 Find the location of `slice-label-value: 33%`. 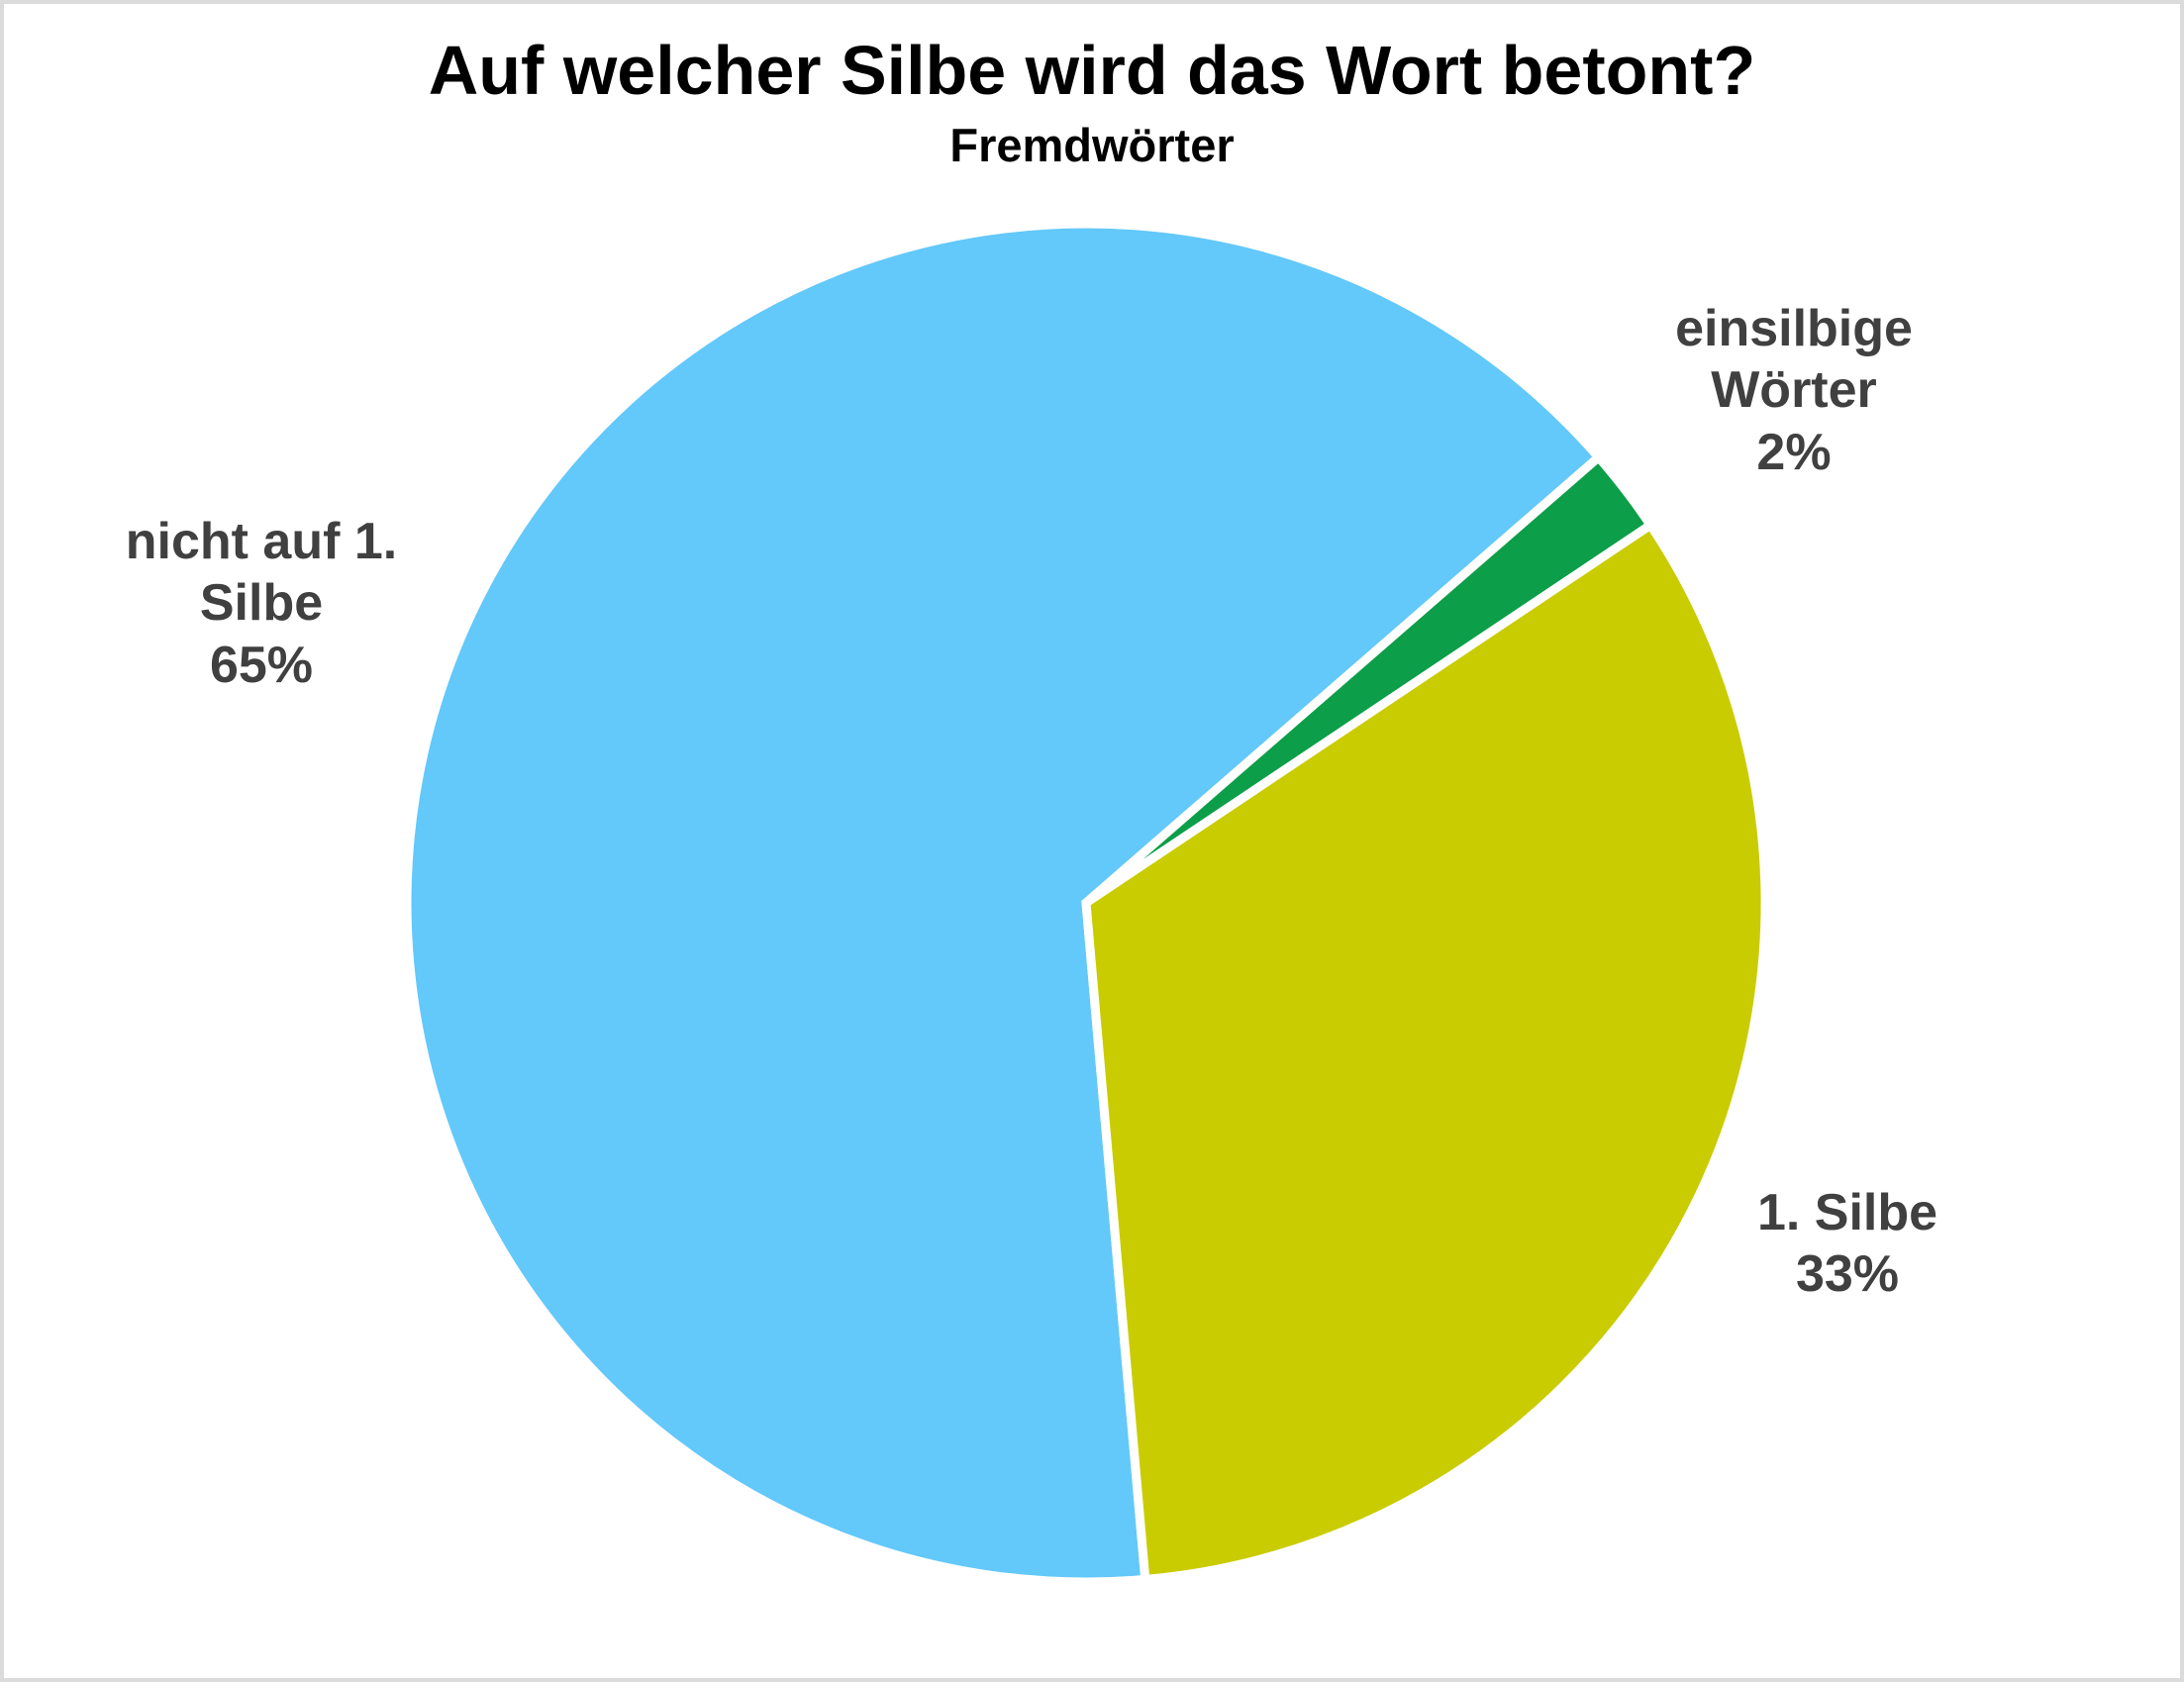

slice-label-value: 33% is located at coordinates (1847, 1274).